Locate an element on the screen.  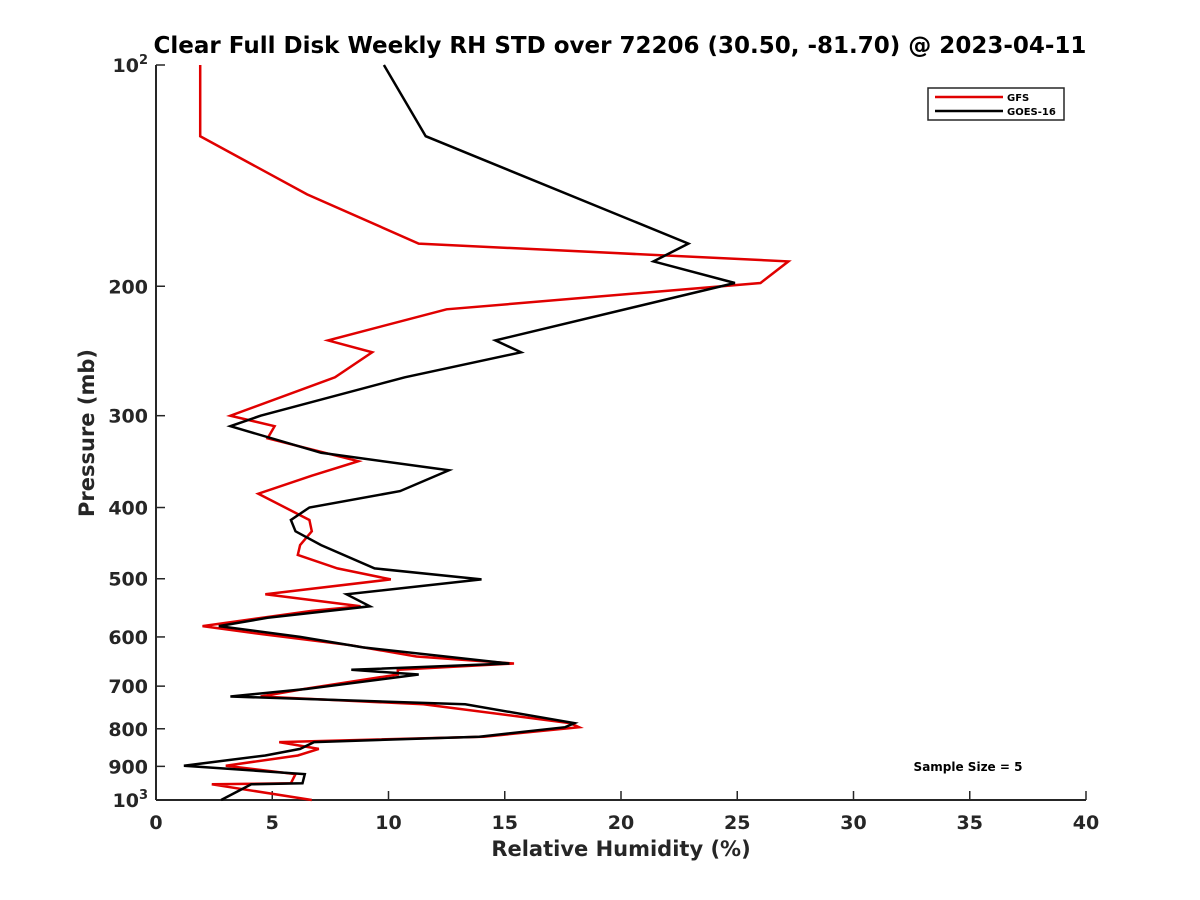
y-tick-label: 600 is located at coordinates (128, 638).